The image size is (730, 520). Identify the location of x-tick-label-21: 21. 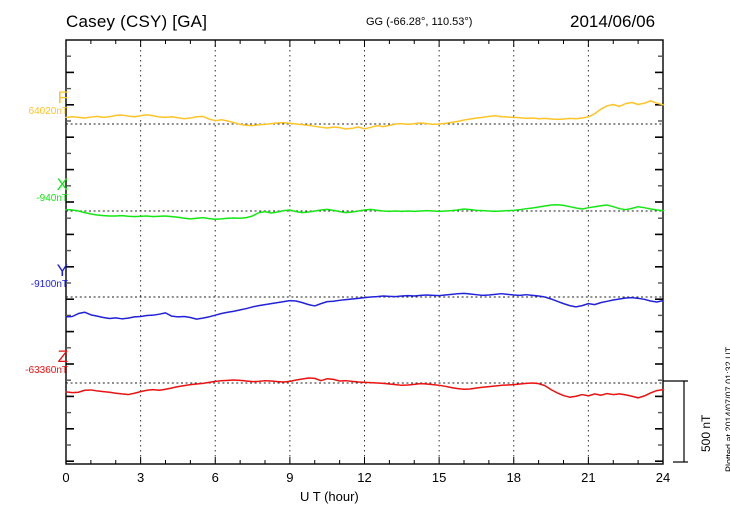
(588, 477).